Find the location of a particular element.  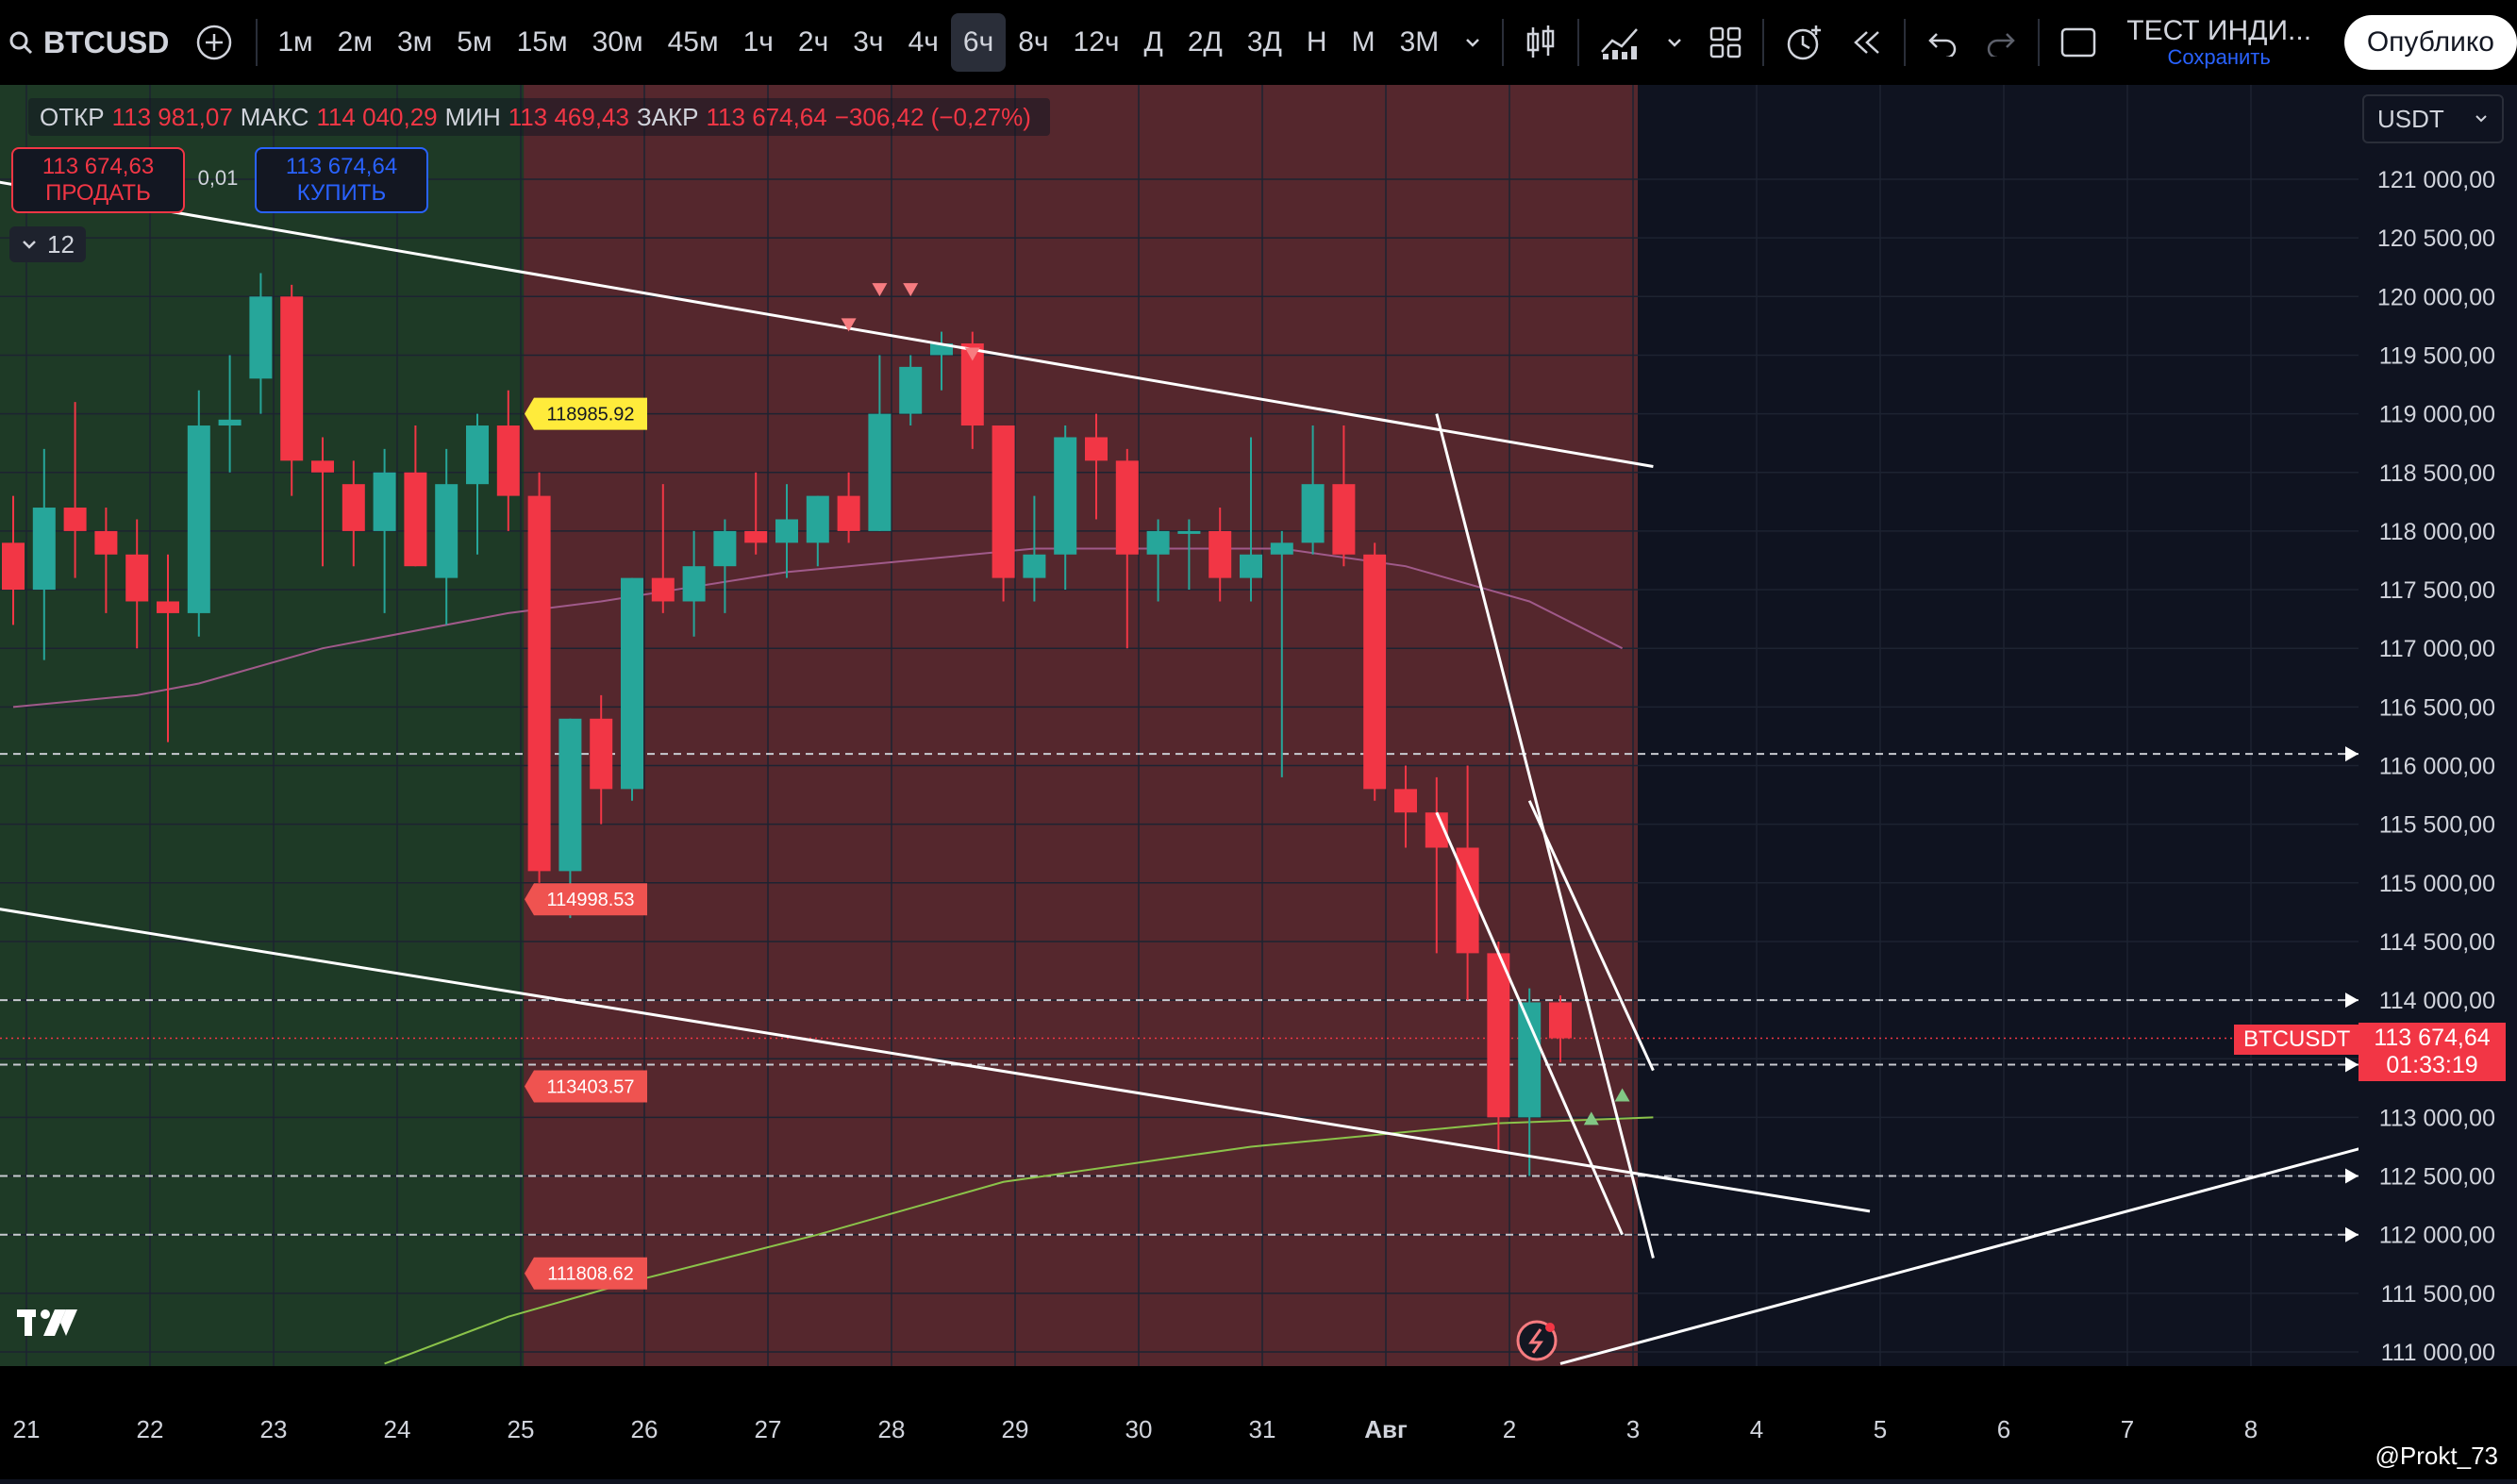

price-label: 118985.92 is located at coordinates (586, 413).